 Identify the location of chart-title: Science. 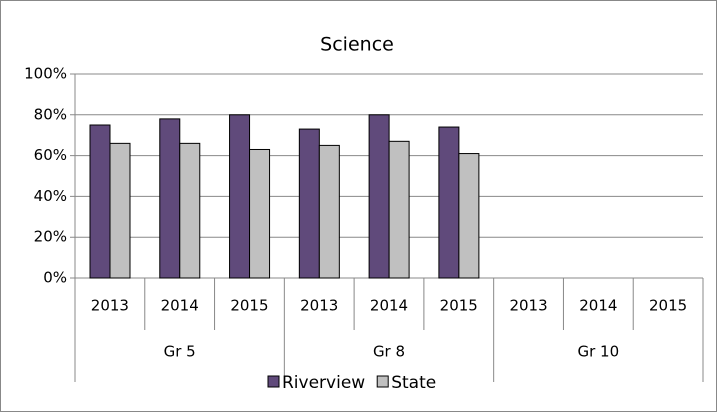
(357, 45).